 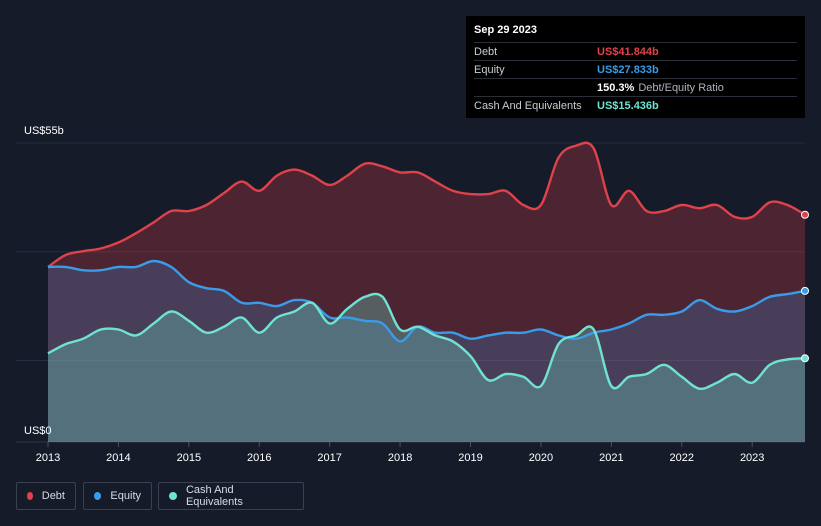 What do you see at coordinates (805, 358) in the screenshot?
I see `cash-and-equivalents-end-marker` at bounding box center [805, 358].